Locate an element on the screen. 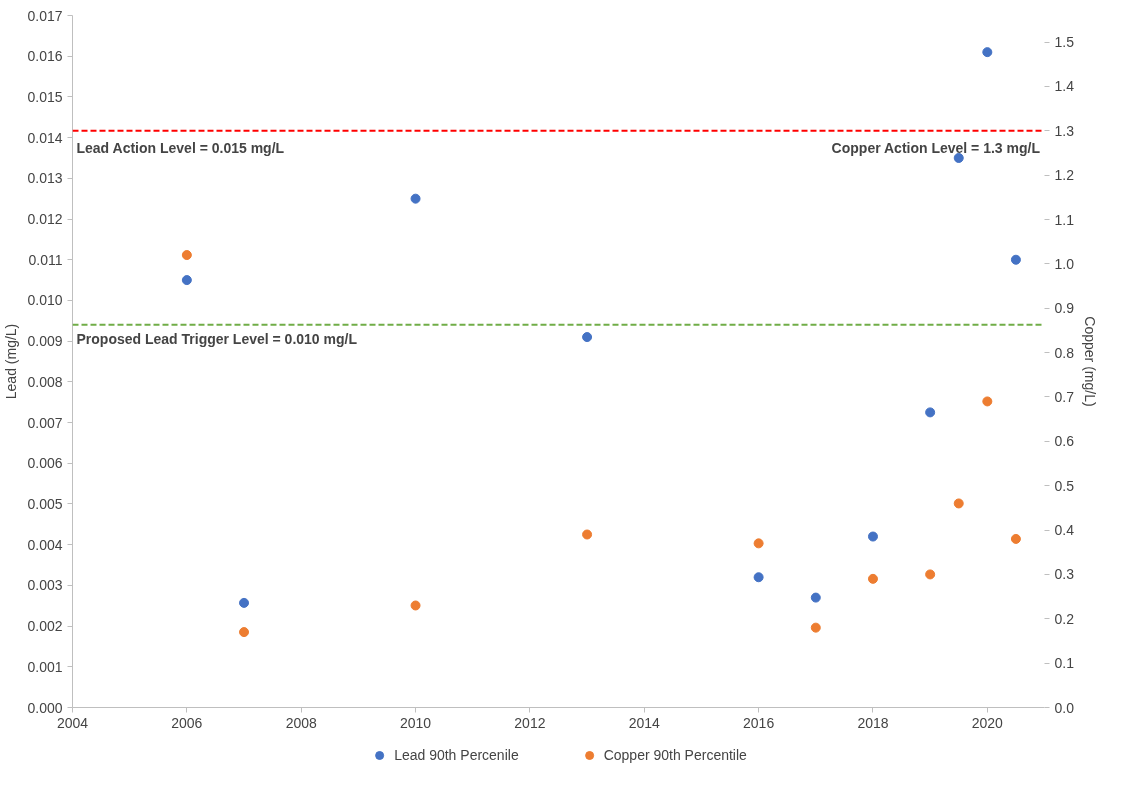 The width and height of the screenshot is (1123, 807). y2-tick-label: 1.4 is located at coordinates (1064, 86).